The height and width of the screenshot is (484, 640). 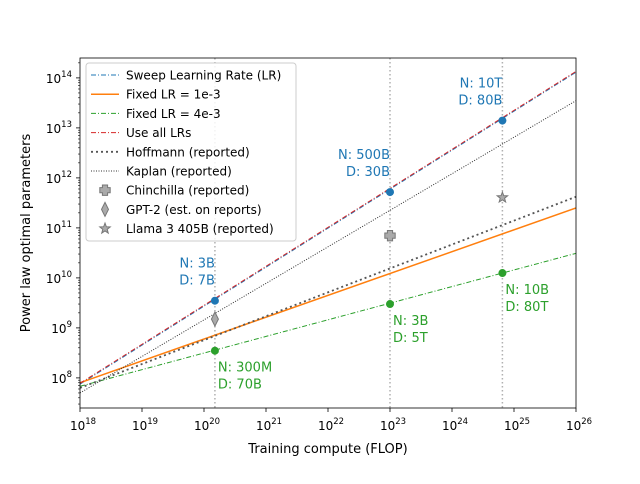 I want to click on legend-label: Chinchilla (reported), so click(x=187, y=191).